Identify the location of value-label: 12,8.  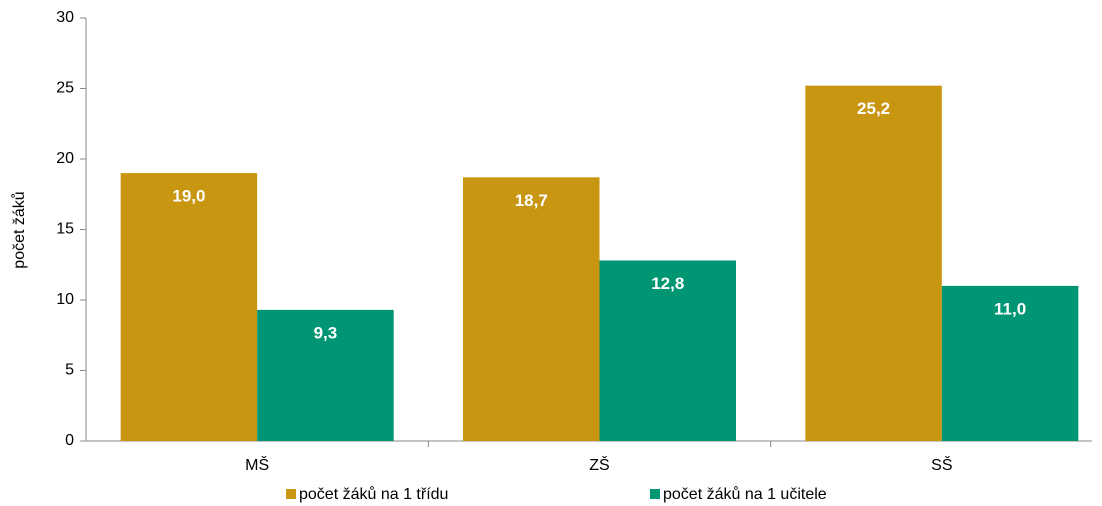
(667, 283).